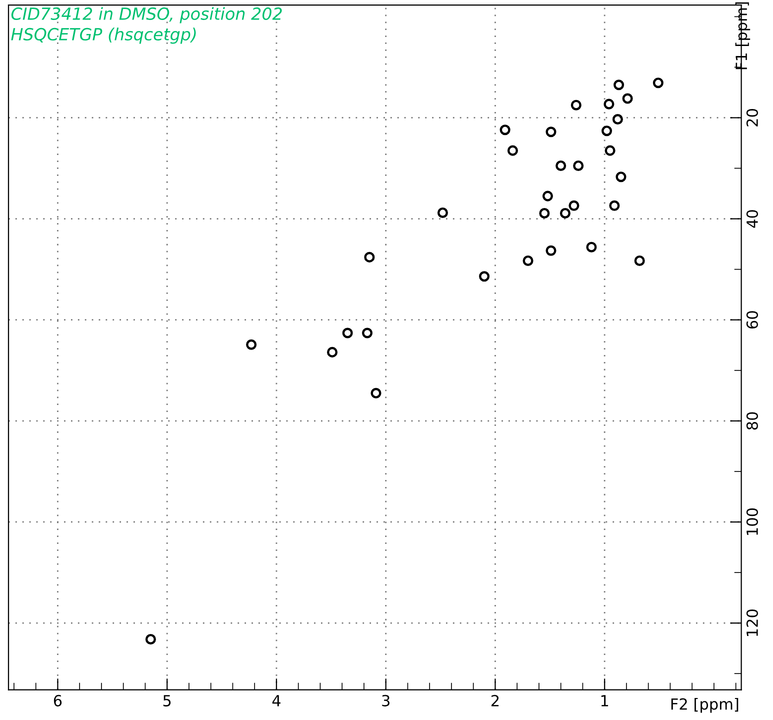 The image size is (773, 720). What do you see at coordinates (704, 705) in the screenshot?
I see `x-axis-title: F2 [ppm]` at bounding box center [704, 705].